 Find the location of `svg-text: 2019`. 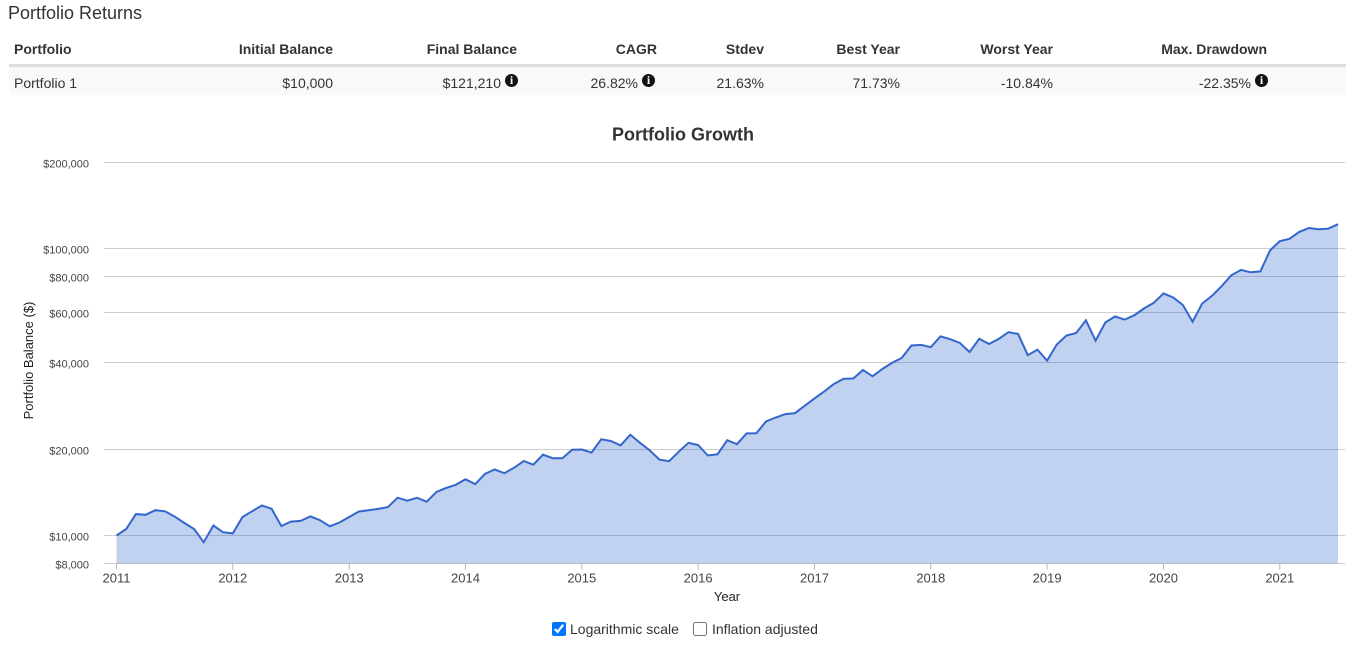

svg-text: 2019 is located at coordinates (1047, 577).